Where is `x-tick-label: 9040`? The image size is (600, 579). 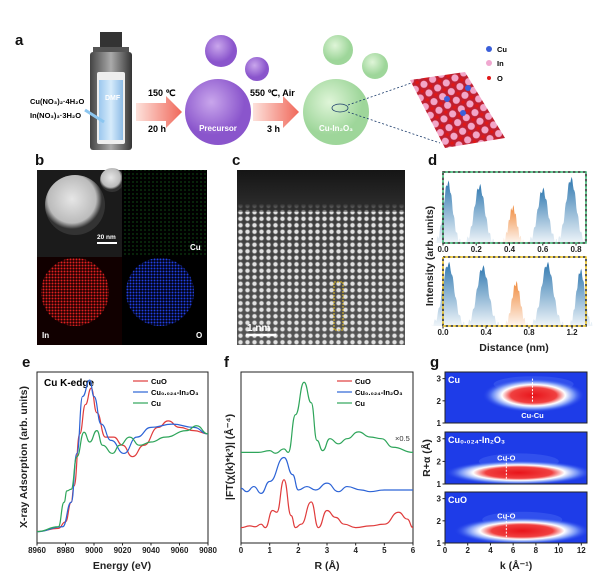
x-tick-label: 9040 is located at coordinates (151, 550).